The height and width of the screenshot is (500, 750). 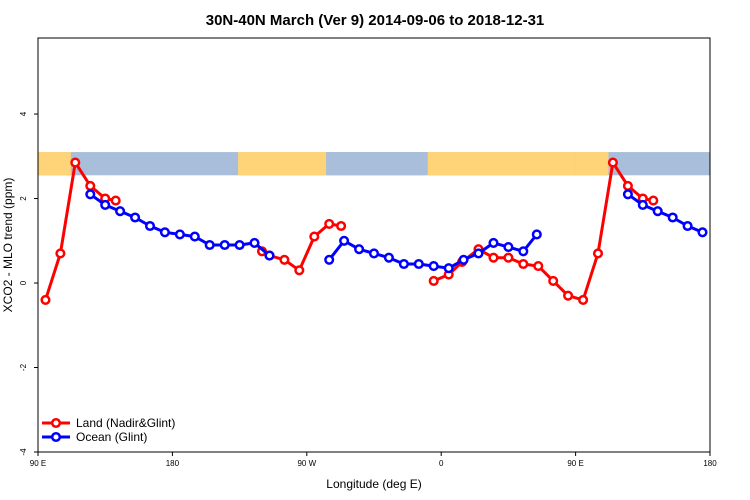 I want to click on x-tick-label: 0, so click(x=441, y=463).